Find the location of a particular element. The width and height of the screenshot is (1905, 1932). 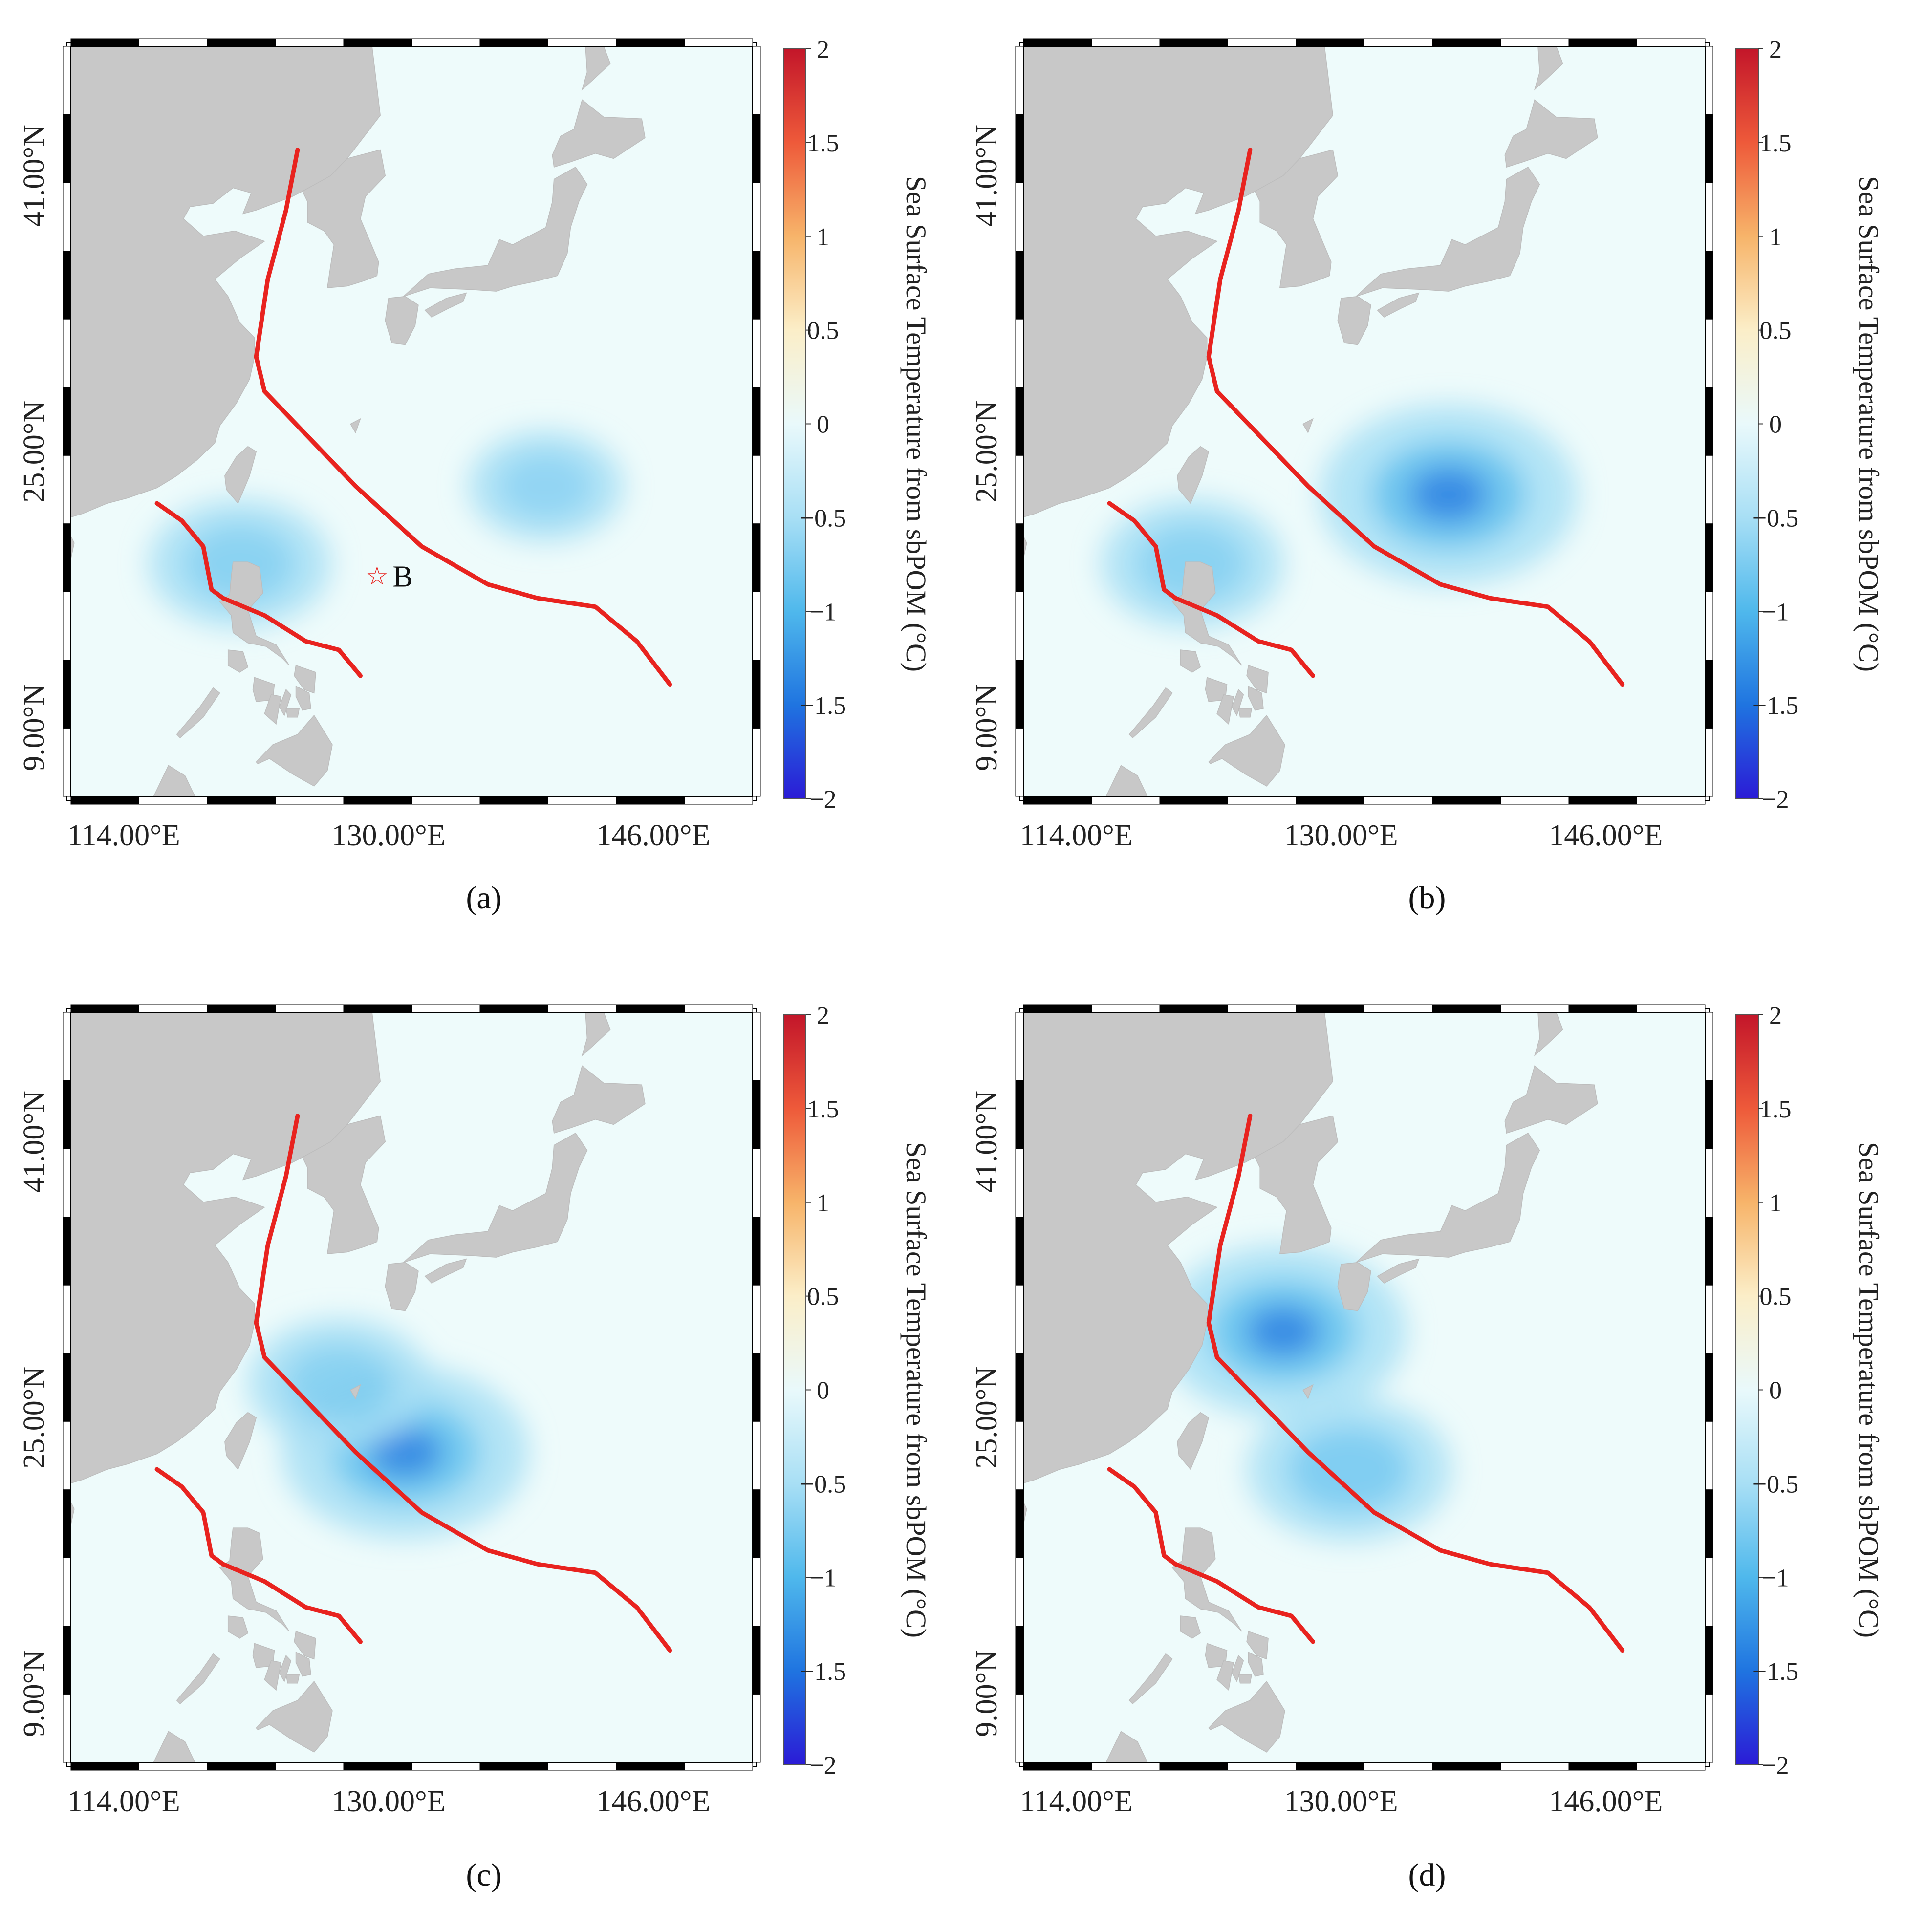

colorbar is located at coordinates (1747, 1390).